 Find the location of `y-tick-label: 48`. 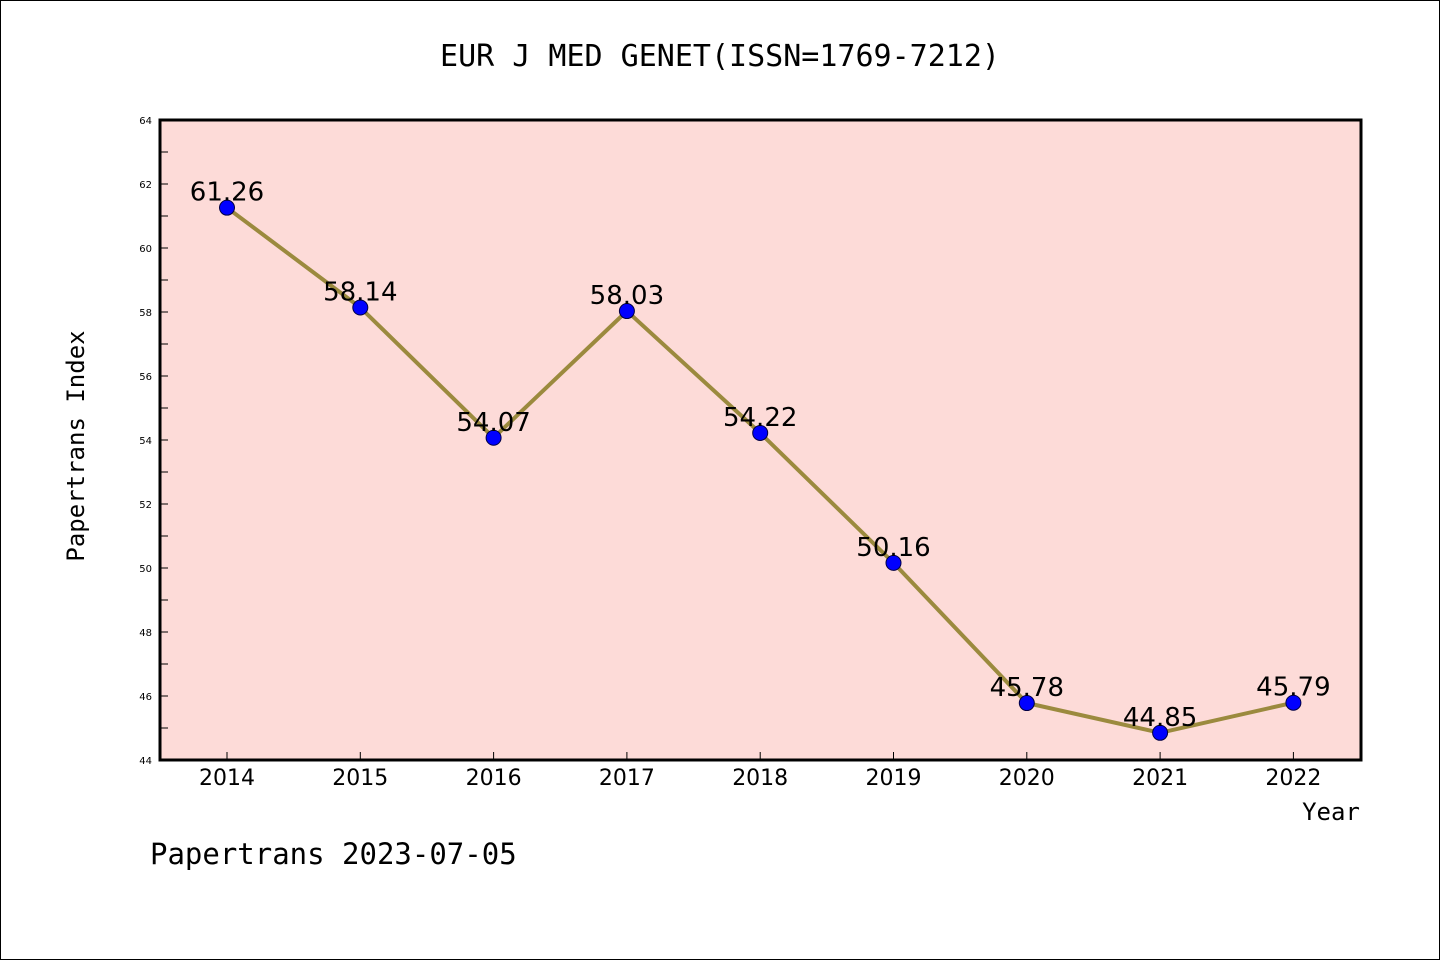

y-tick-label: 48 is located at coordinates (145, 633).